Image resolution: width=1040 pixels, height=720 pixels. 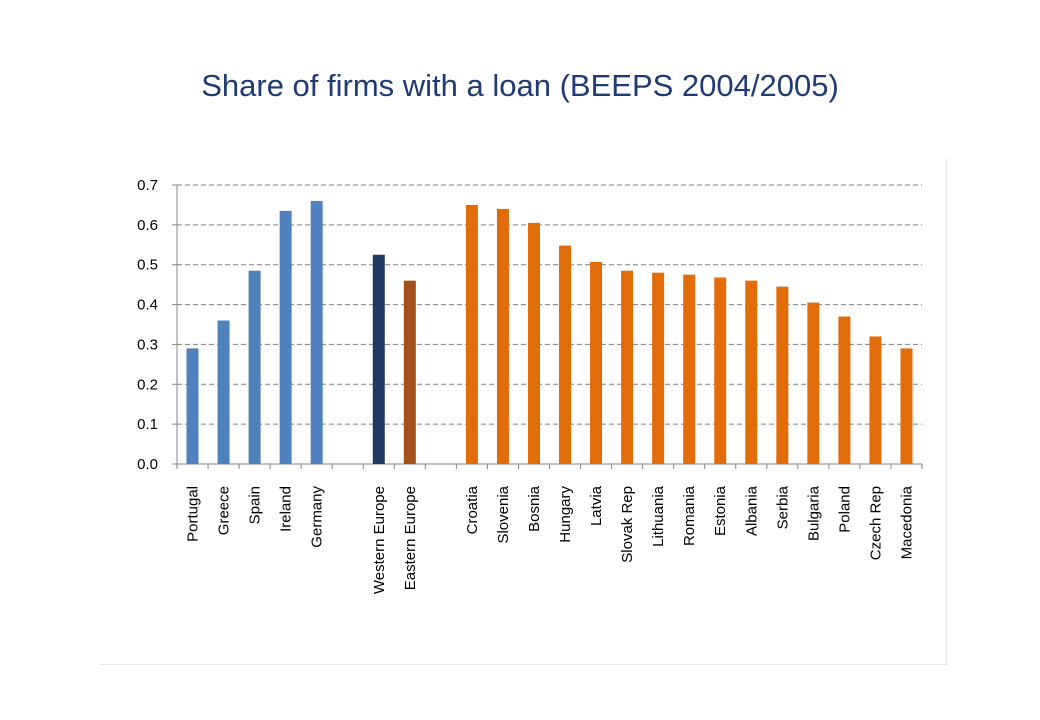 I want to click on y-tick-label: 0.2, so click(x=147, y=384).